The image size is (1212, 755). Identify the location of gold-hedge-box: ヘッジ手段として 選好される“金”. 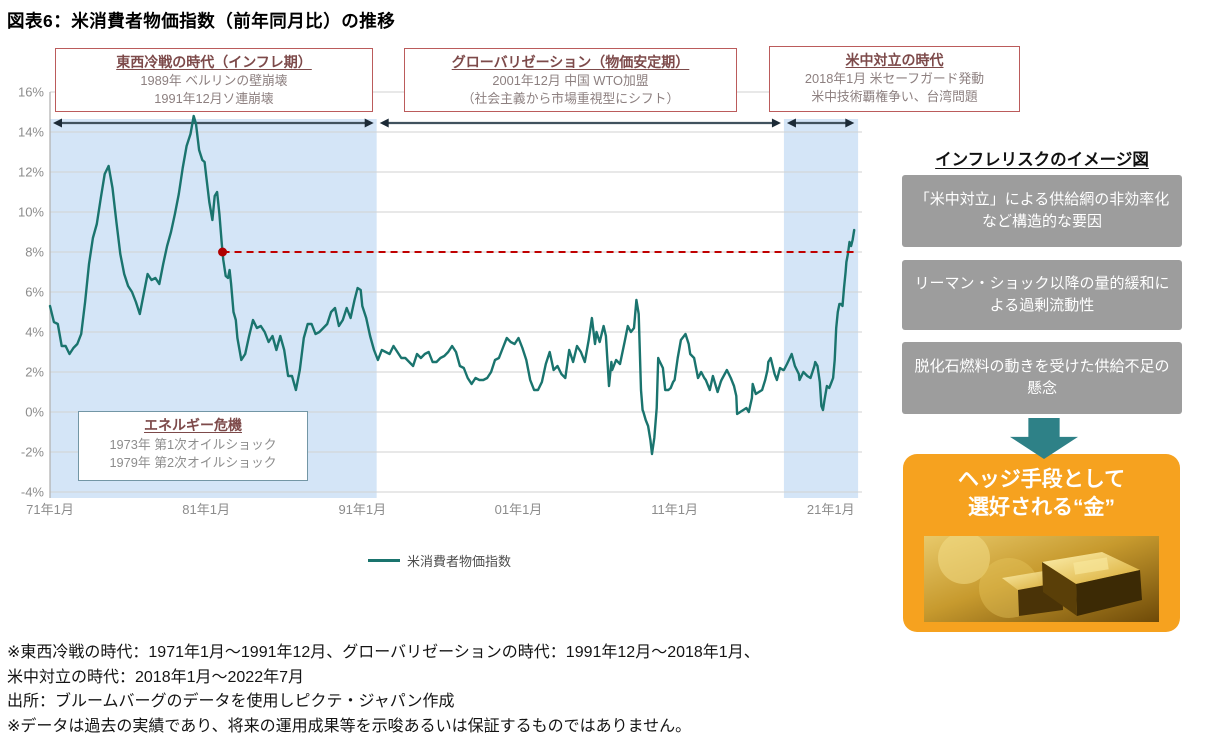
(1041, 543).